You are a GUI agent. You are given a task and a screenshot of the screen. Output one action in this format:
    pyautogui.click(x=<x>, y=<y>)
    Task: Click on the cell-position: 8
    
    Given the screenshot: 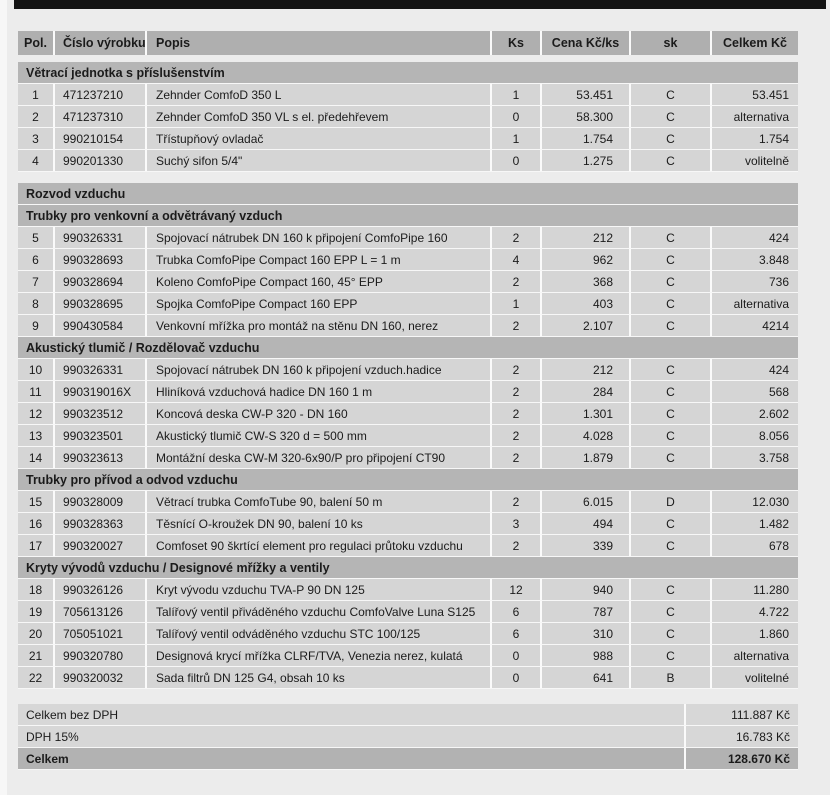 What is the action you would take?
    pyautogui.click(x=35, y=303)
    